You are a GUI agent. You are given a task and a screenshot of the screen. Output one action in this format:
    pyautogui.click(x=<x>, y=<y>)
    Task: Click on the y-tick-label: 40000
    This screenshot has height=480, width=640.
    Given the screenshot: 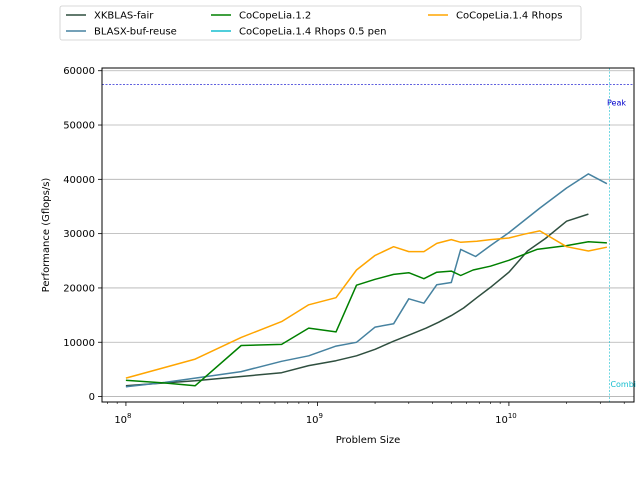 What is the action you would take?
    pyautogui.click(x=79, y=180)
    